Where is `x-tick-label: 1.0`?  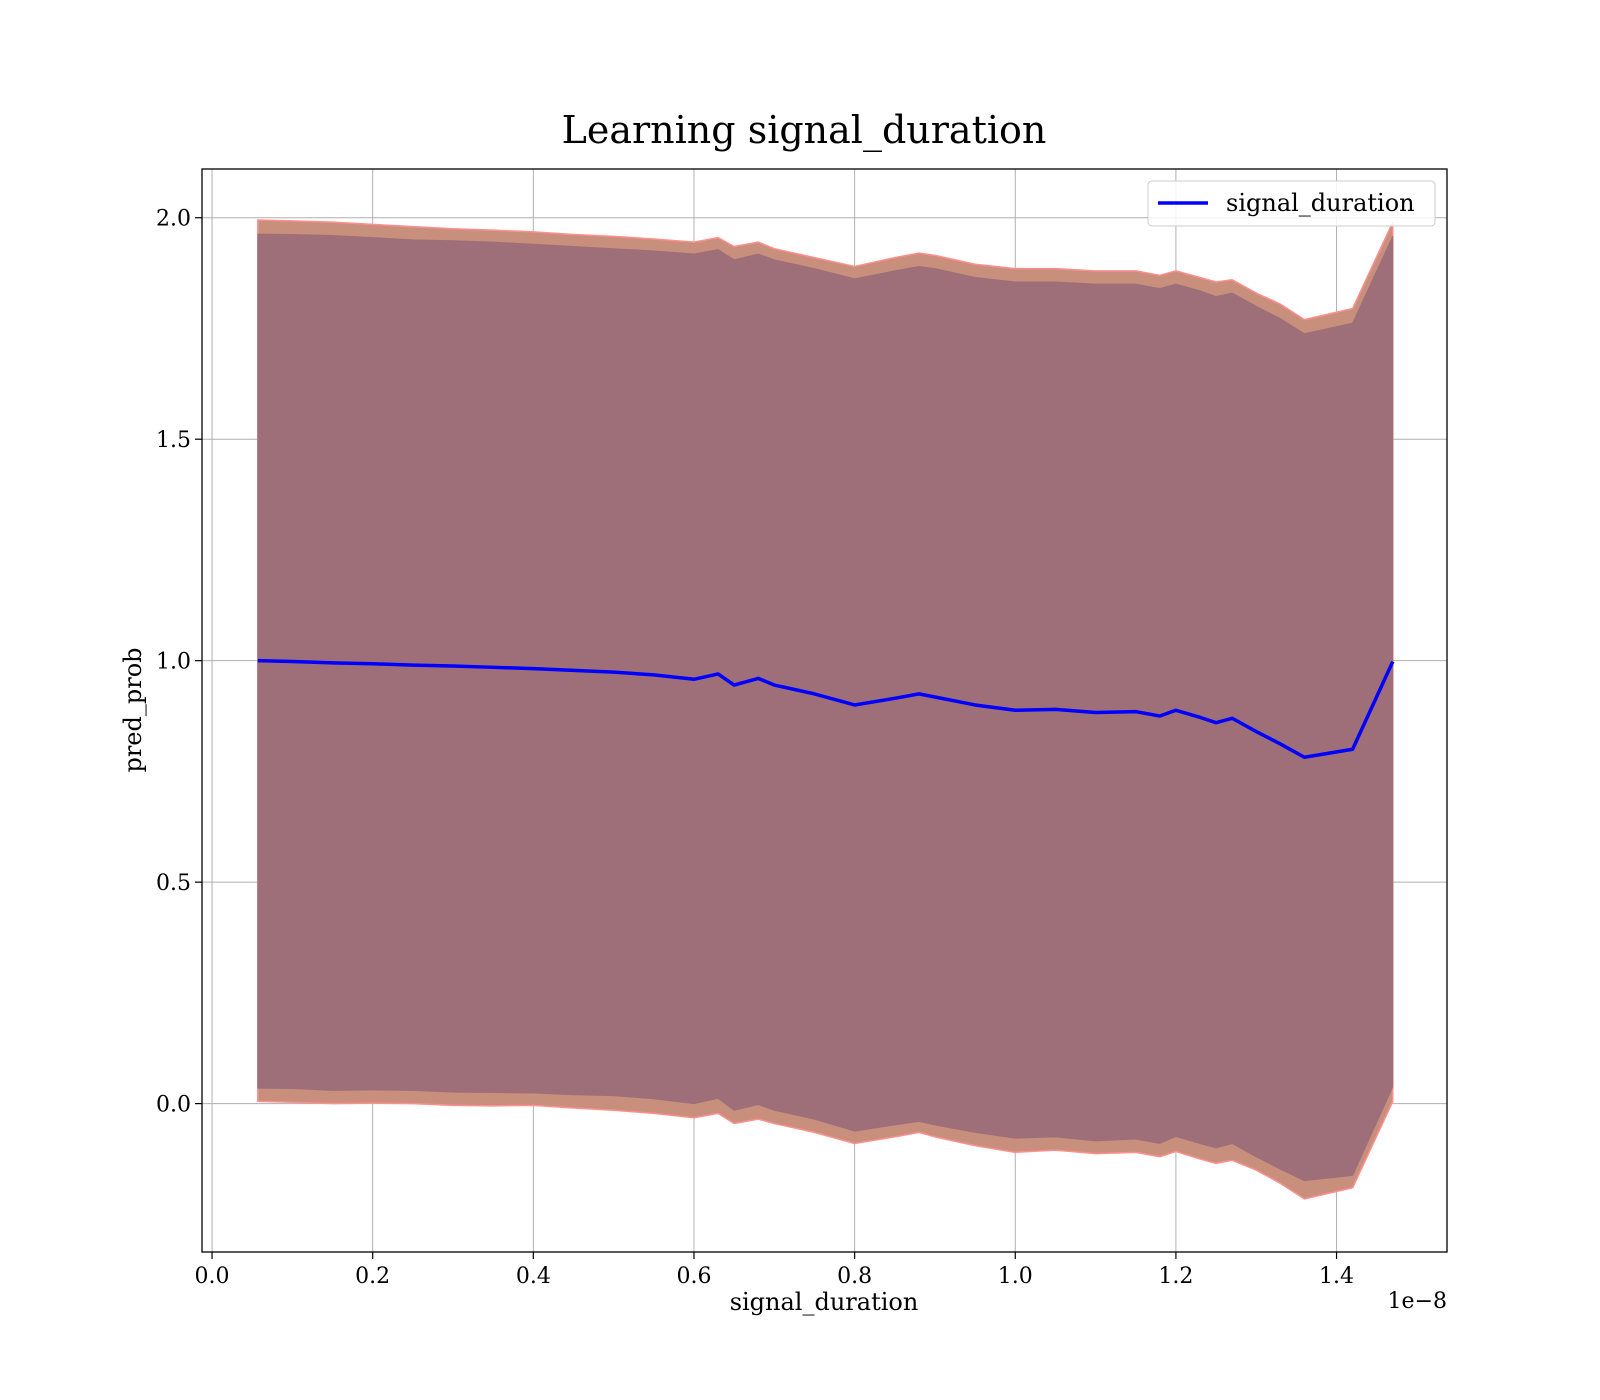 x-tick-label: 1.0 is located at coordinates (1015, 1276).